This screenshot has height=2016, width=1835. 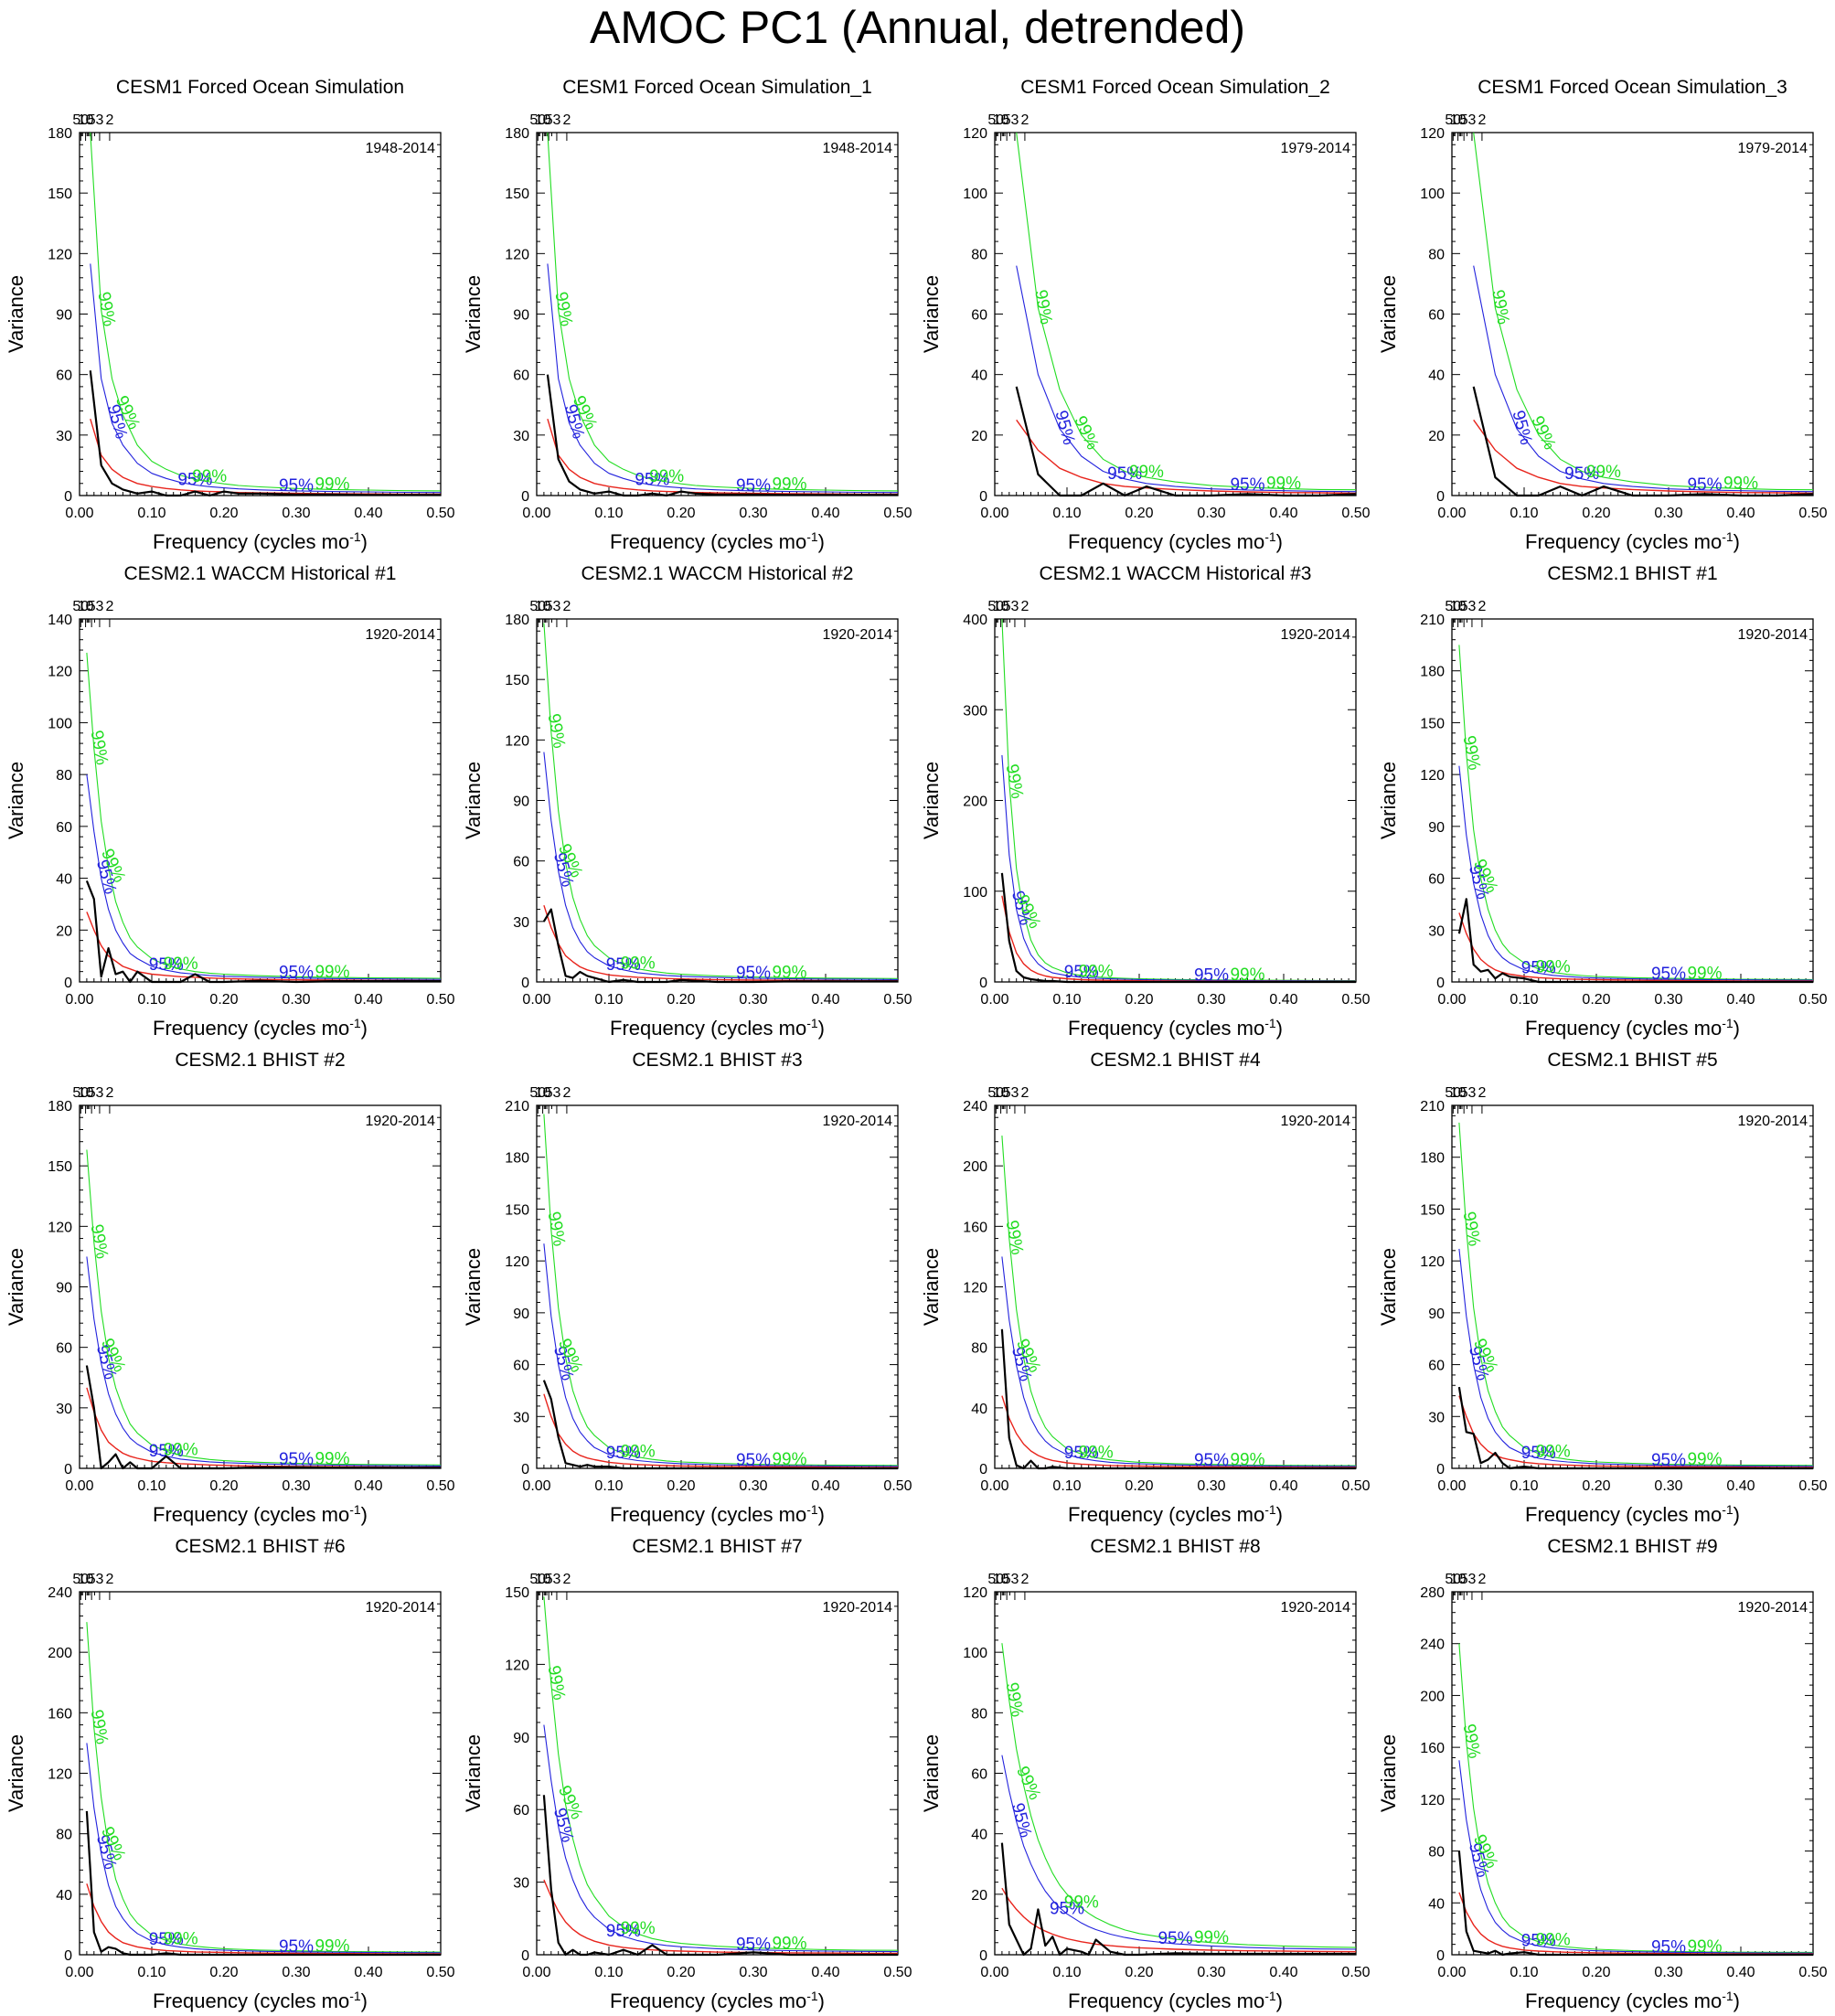 What do you see at coordinates (1175, 87) in the screenshot?
I see `panel-title: CESM1 Forced Ocean Simulation_2` at bounding box center [1175, 87].